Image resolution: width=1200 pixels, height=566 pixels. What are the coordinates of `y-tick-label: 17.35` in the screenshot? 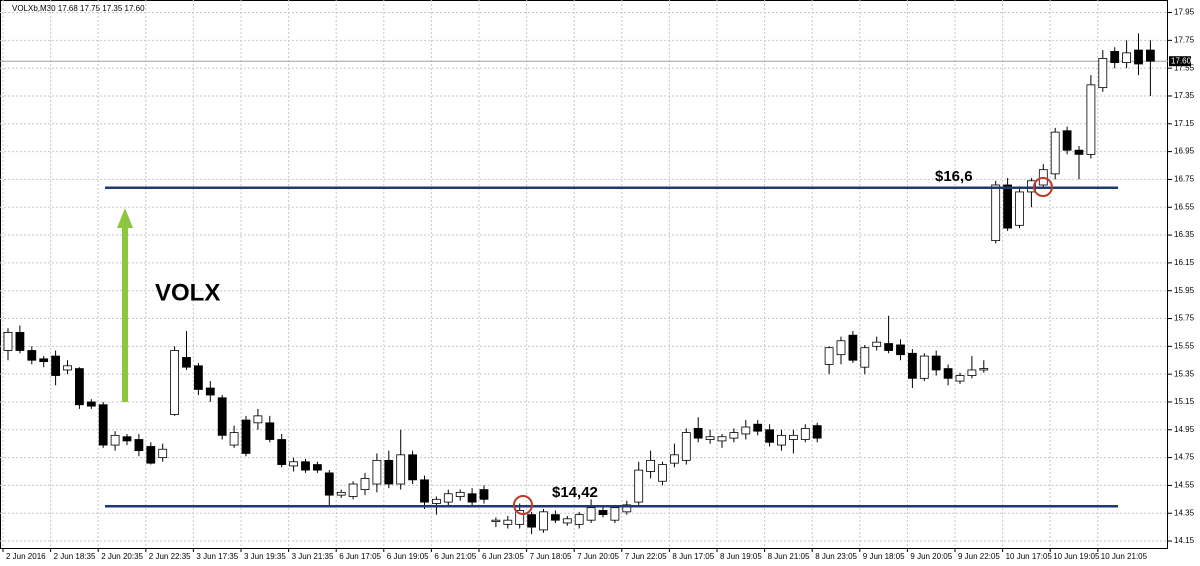 It's located at (1184, 95).